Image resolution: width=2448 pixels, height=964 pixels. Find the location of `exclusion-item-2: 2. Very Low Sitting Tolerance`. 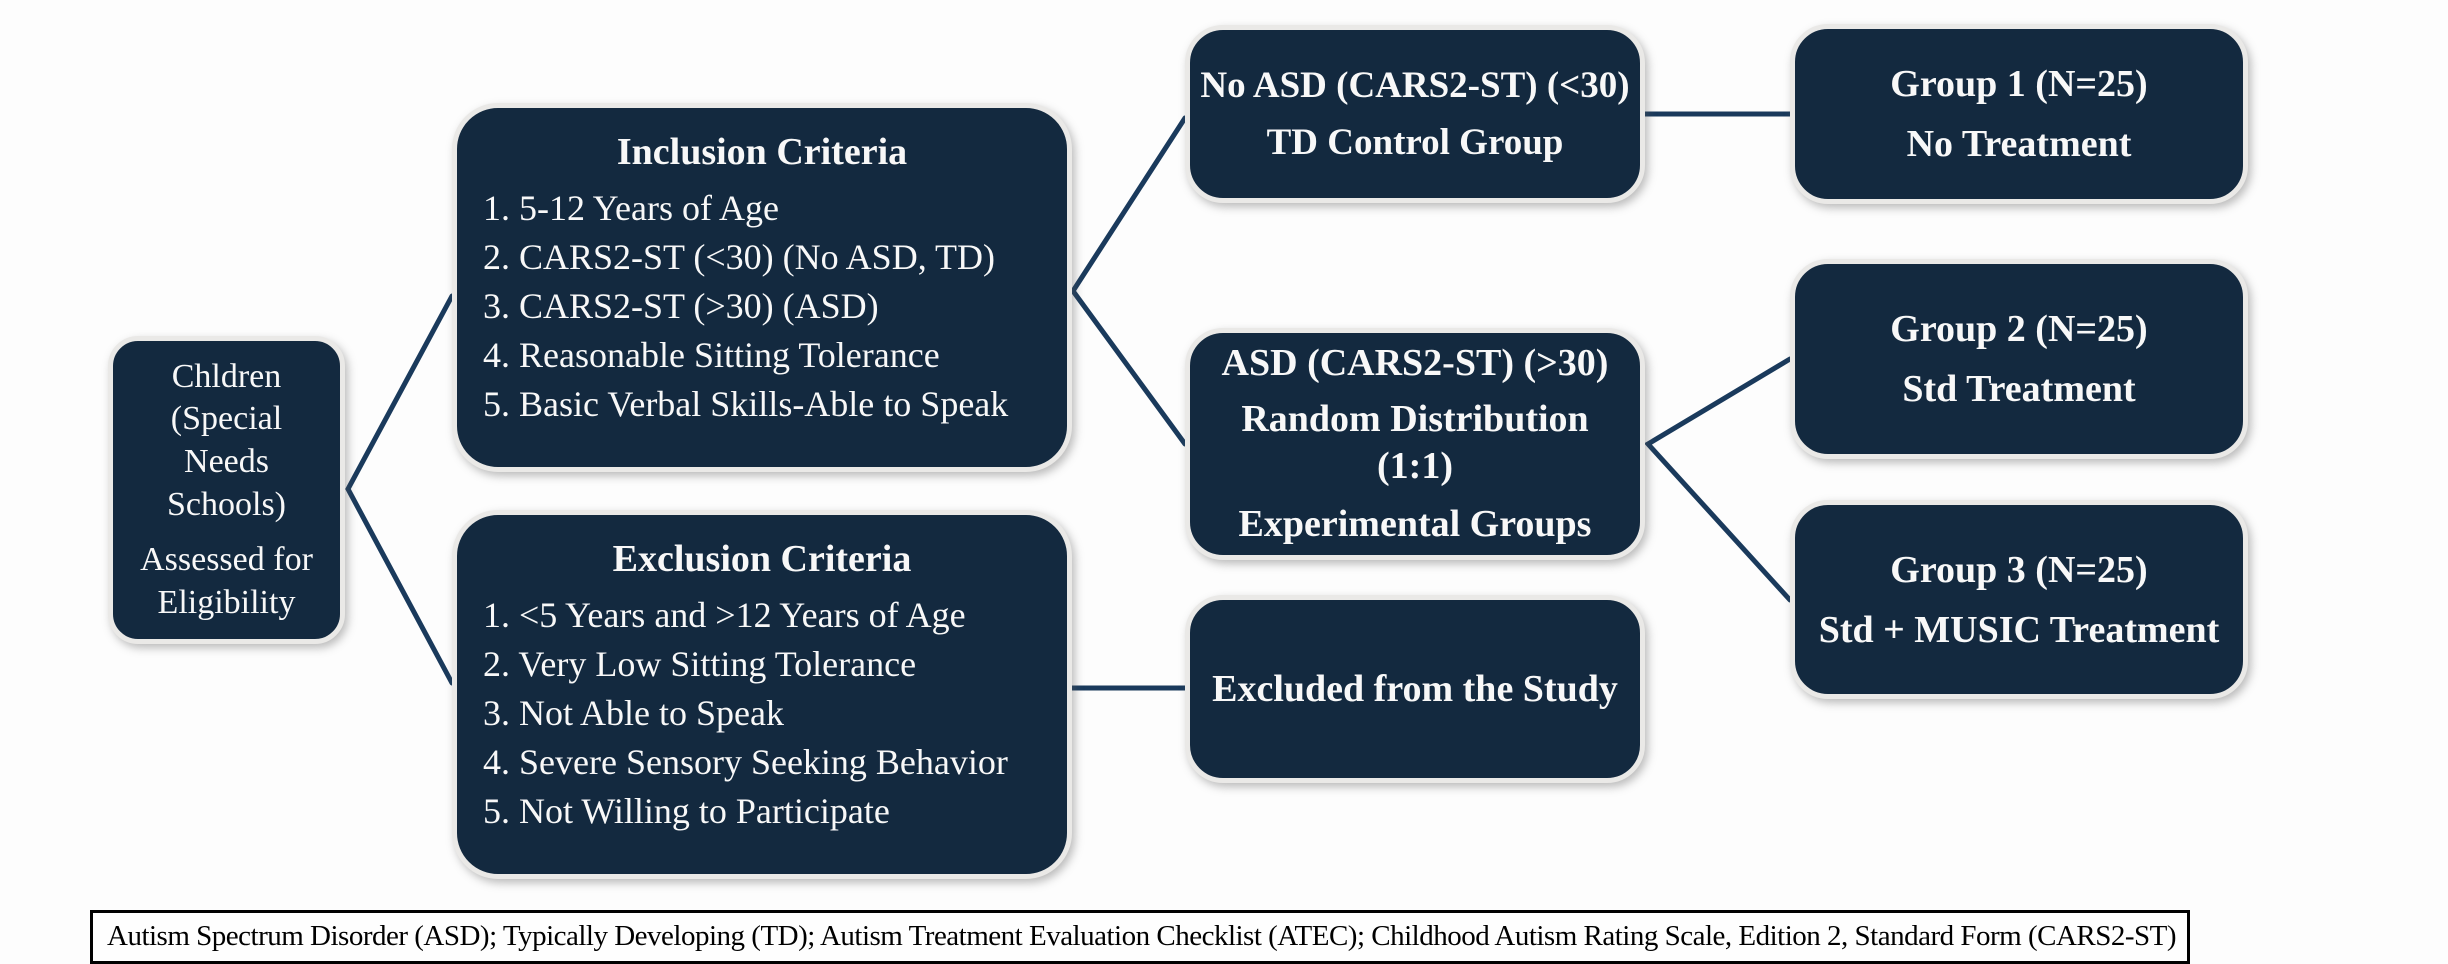

exclusion-item-2: 2. Very Low Sitting Tolerance is located at coordinates (700, 664).